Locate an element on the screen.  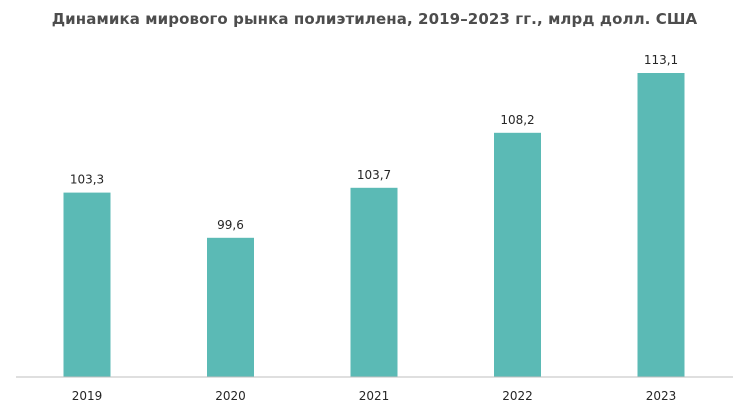
data-label-2019: 103,3 is located at coordinates (87, 180).